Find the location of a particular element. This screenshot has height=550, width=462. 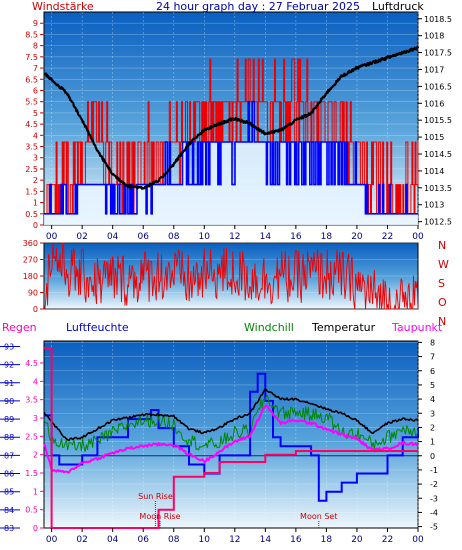

event-label: Moon Set is located at coordinates (318, 516).